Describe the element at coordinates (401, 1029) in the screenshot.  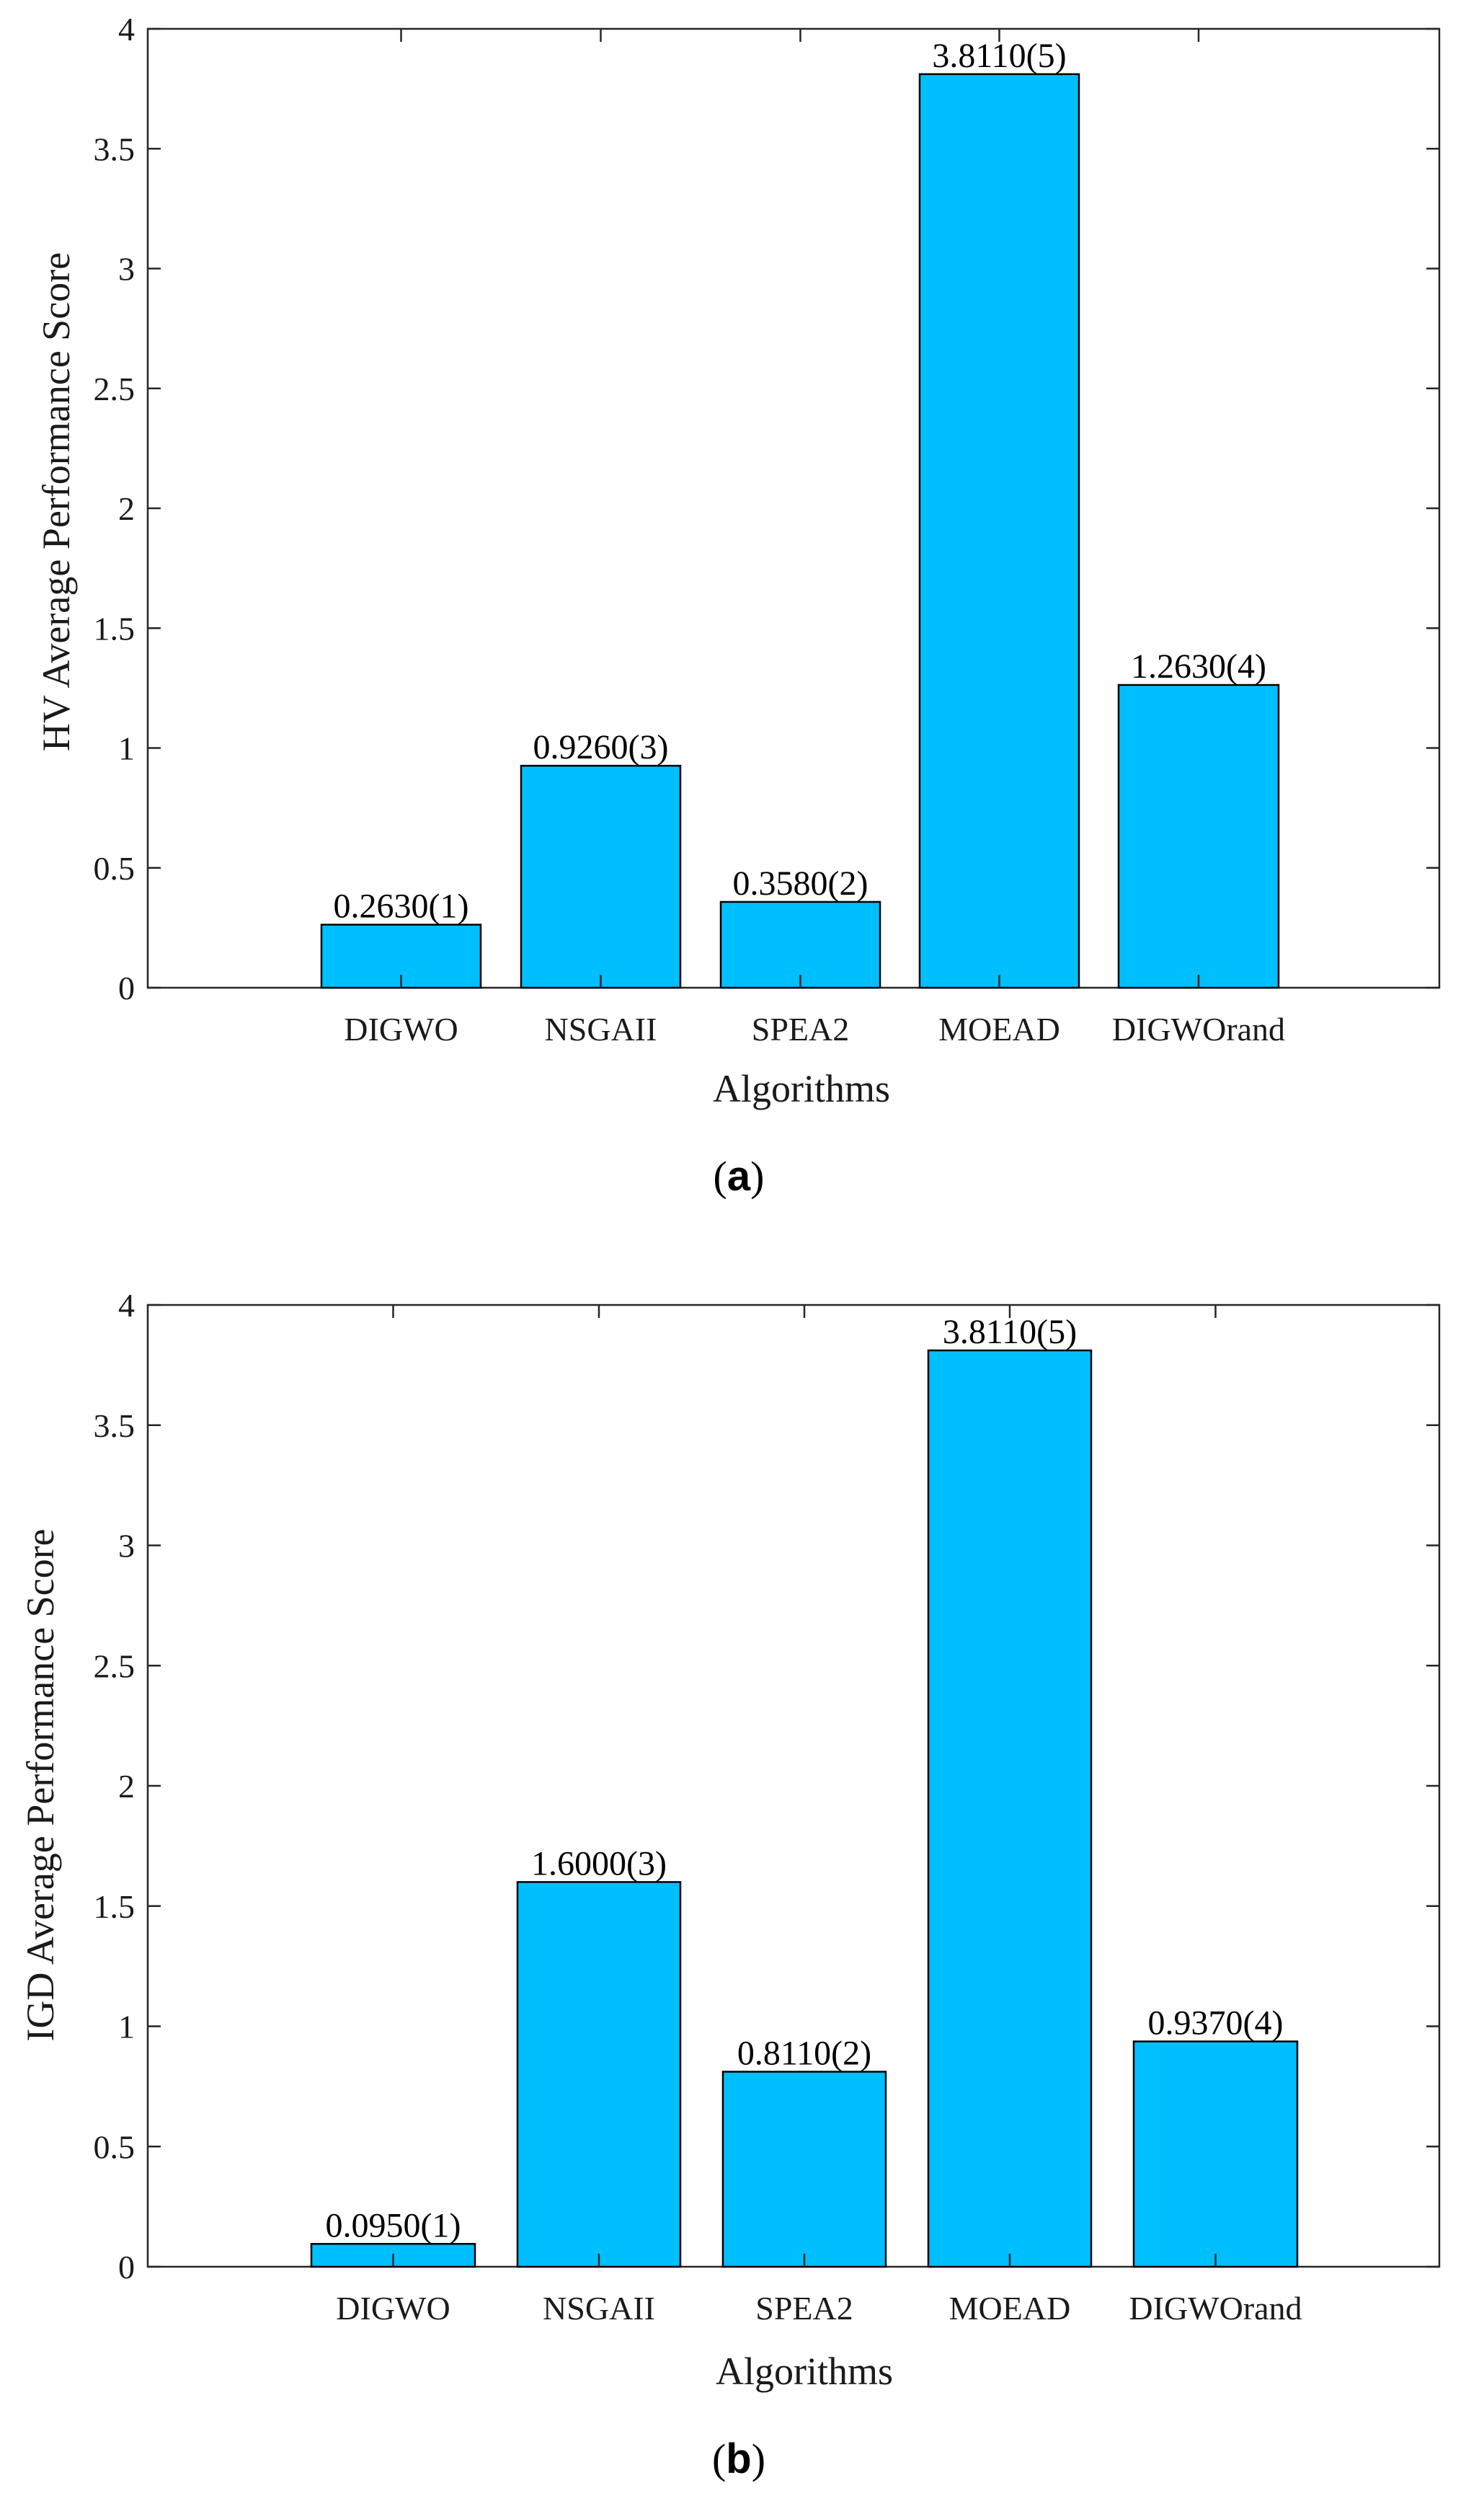
I see `x-tick-label-a: DIGWO` at that location.